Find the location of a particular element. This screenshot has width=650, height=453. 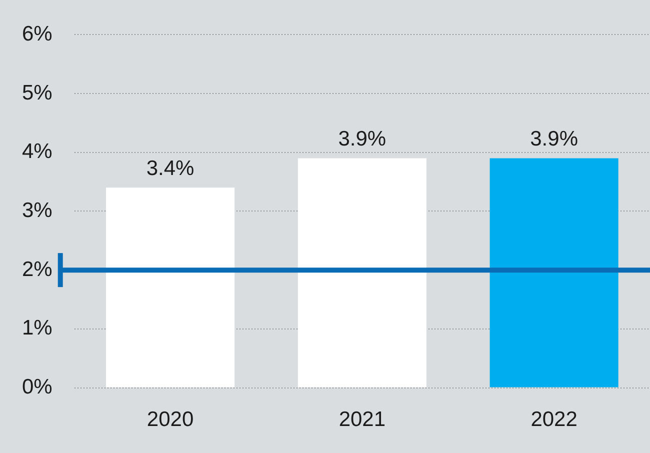

y-tick-label: 6% is located at coordinates (37, 34).